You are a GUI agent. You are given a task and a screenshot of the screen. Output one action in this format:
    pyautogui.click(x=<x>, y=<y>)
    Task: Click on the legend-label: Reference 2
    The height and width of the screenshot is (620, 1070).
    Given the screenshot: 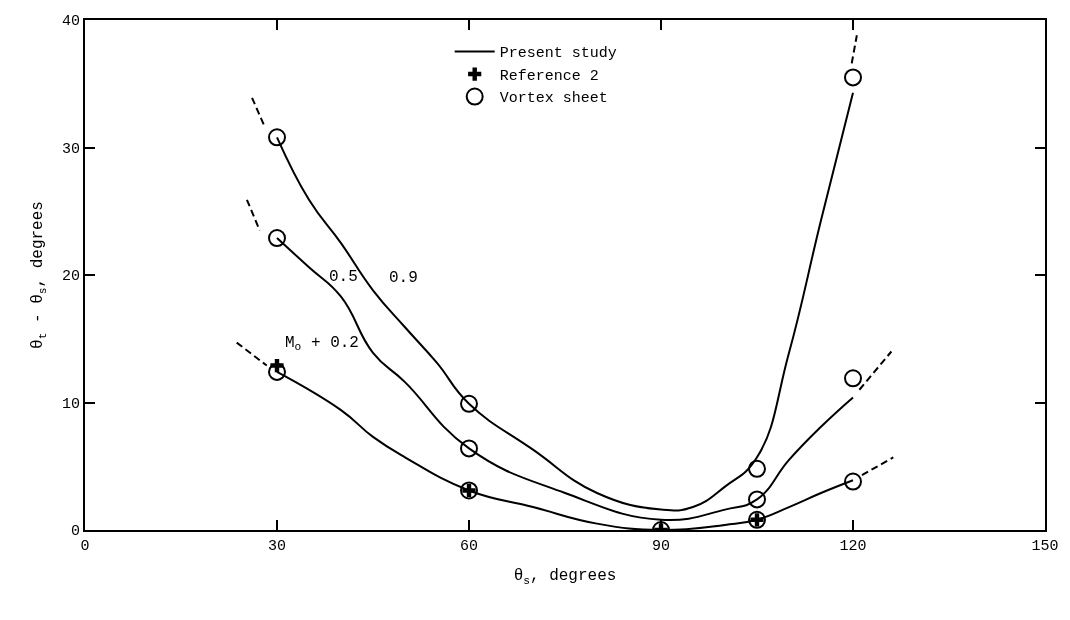 What is the action you would take?
    pyautogui.click(x=549, y=76)
    